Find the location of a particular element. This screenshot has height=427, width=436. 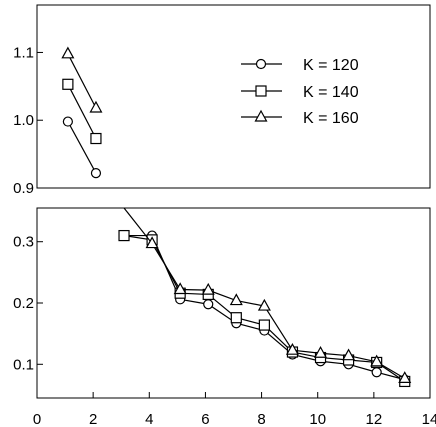

x-tick-label: 2 is located at coordinates (93, 419).